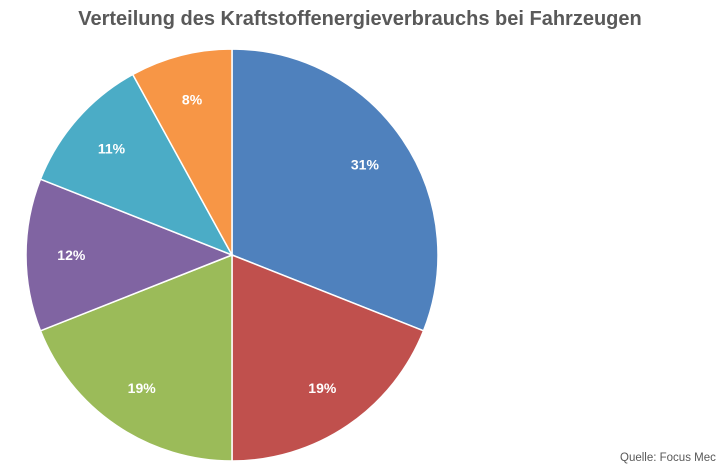 The width and height of the screenshot is (720, 475). Describe the element at coordinates (365, 165) in the screenshot. I see `slice-label-0: 31%` at that location.